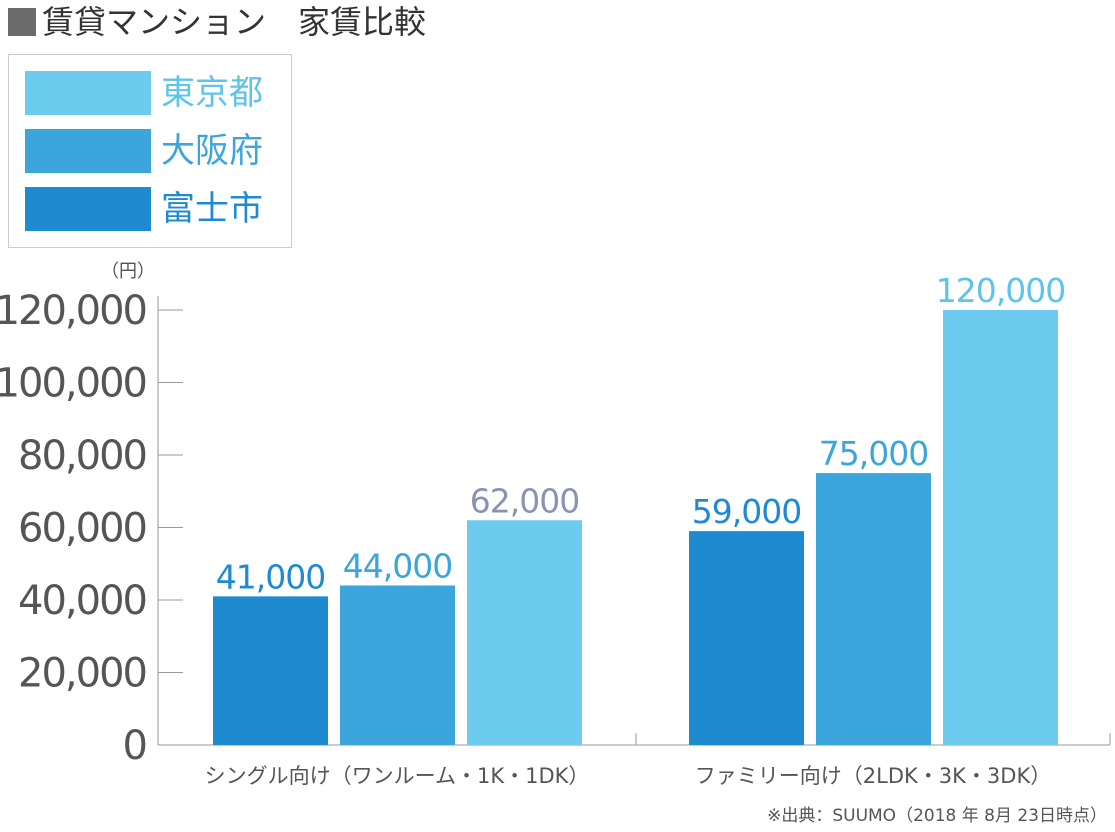 Image resolution: width=1115 pixels, height=832 pixels. Describe the element at coordinates (212, 209) in the screenshot. I see `legend-label-fuji: 富士市` at that location.